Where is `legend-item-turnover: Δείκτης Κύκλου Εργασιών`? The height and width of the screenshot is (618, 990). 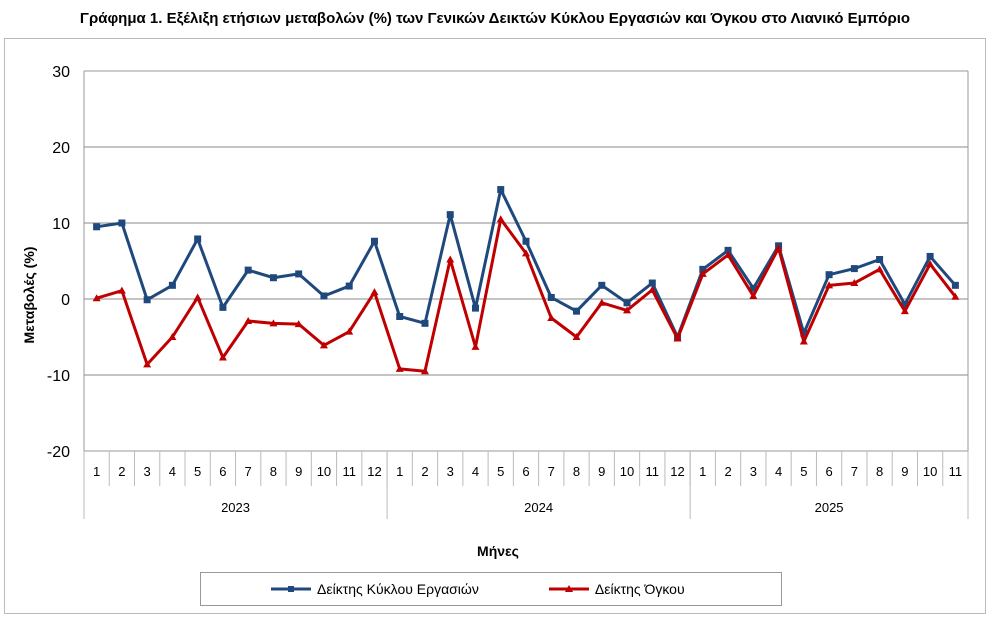 legend-item-turnover: Δείκτης Κύκλου Εργασιών is located at coordinates (375, 589).